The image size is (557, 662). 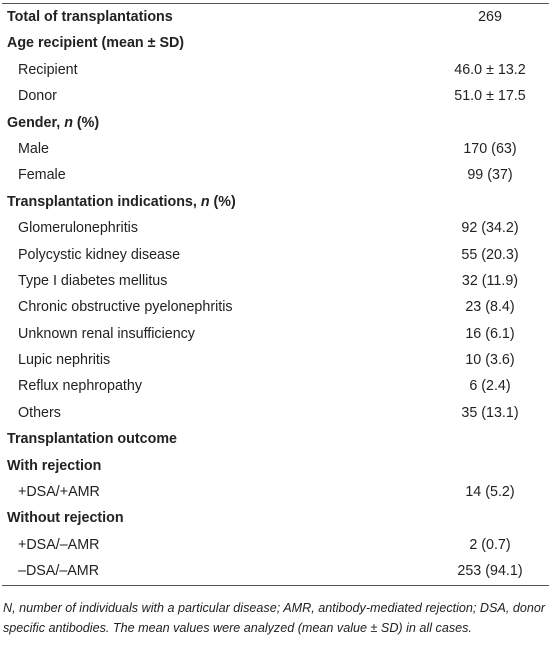 I want to click on row-value: 6 (2.4), so click(x=490, y=386).